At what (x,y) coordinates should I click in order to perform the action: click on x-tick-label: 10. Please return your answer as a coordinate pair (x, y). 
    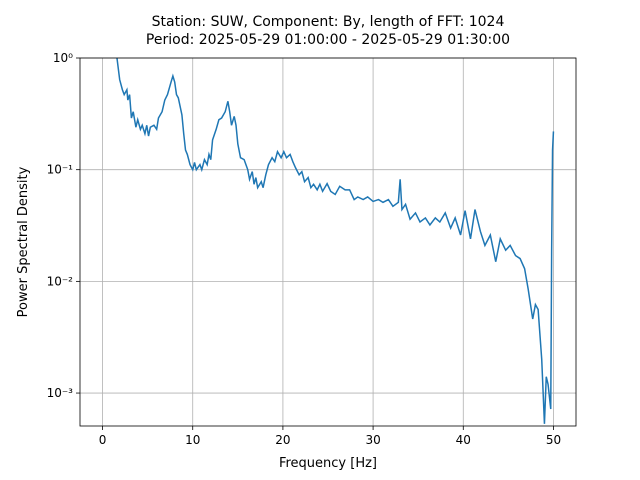
    Looking at the image, I should click on (192, 440).